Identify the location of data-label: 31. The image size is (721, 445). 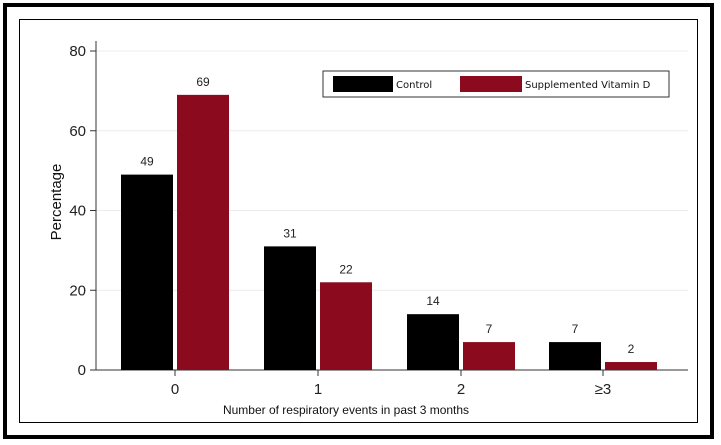
(290, 233).